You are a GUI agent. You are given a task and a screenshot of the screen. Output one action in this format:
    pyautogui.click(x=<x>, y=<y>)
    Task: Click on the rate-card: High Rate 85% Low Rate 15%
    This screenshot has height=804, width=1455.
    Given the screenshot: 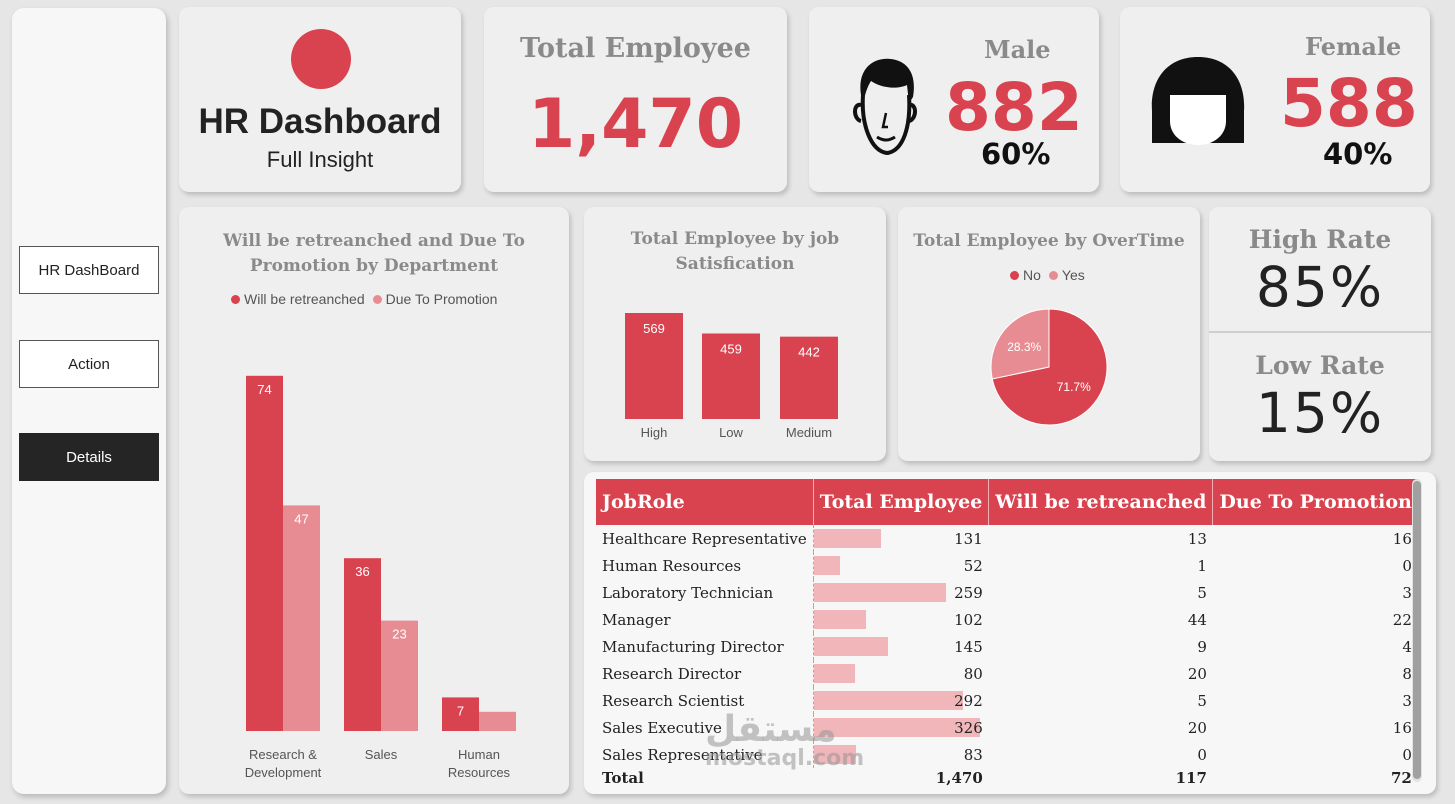 What is the action you would take?
    pyautogui.click(x=1320, y=334)
    